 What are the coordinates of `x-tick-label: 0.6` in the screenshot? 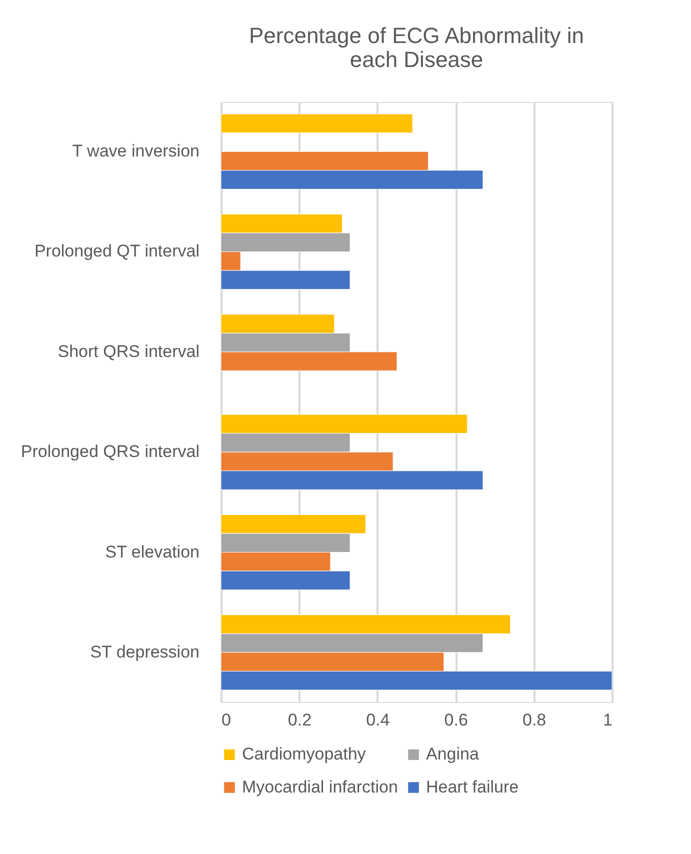 It's located at (456, 720).